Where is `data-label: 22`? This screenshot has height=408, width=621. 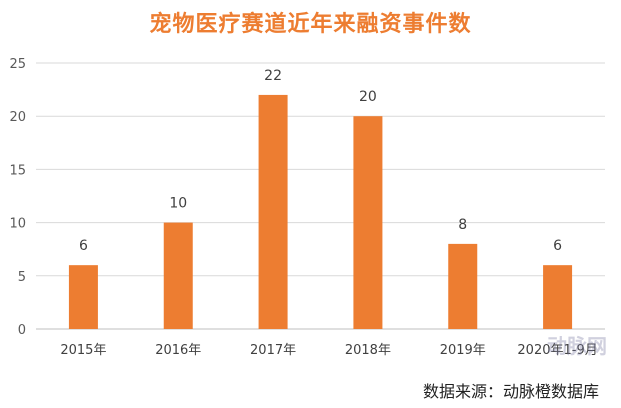
data-label: 22 is located at coordinates (273, 76).